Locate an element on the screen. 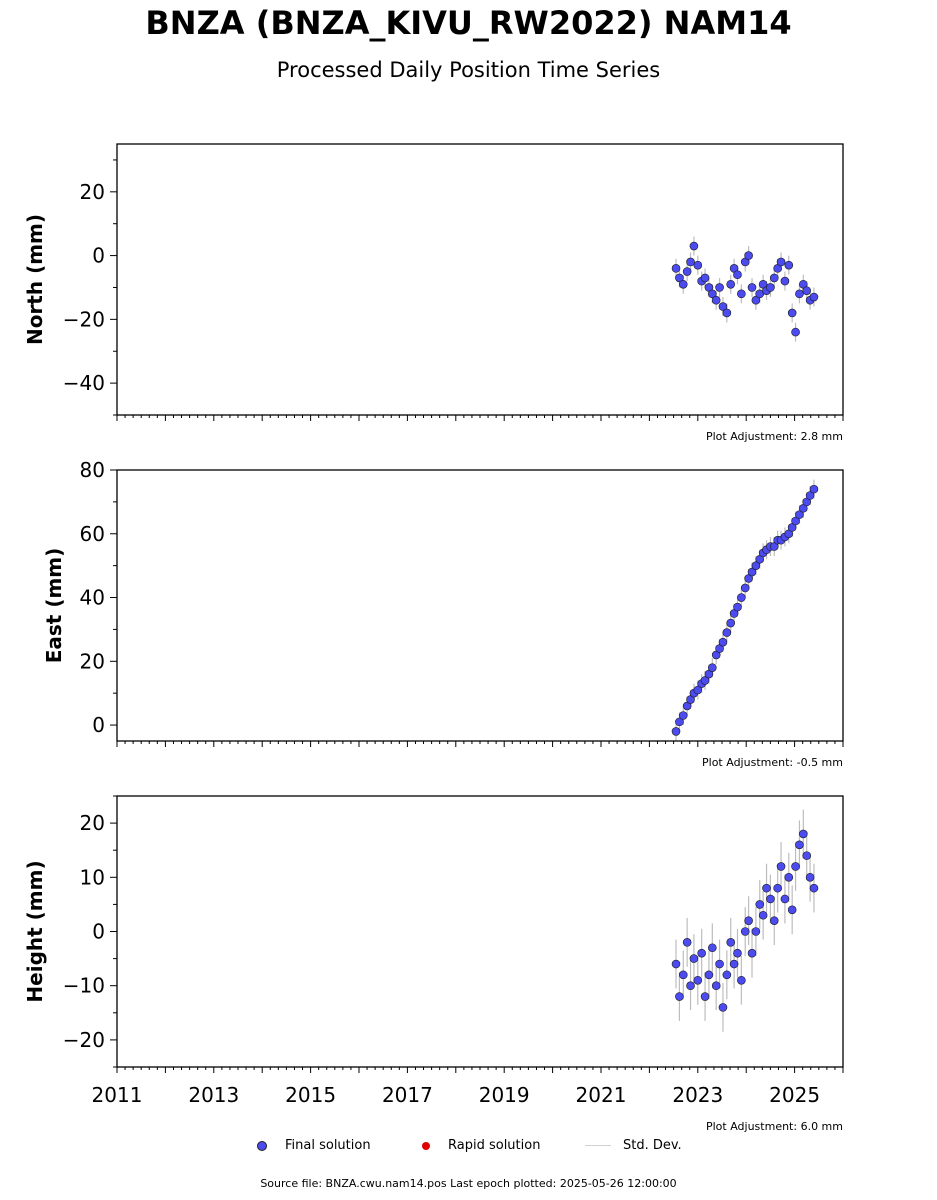  plot-adjustment: Plot Adjustment: -0.5 mm is located at coordinates (772, 762).